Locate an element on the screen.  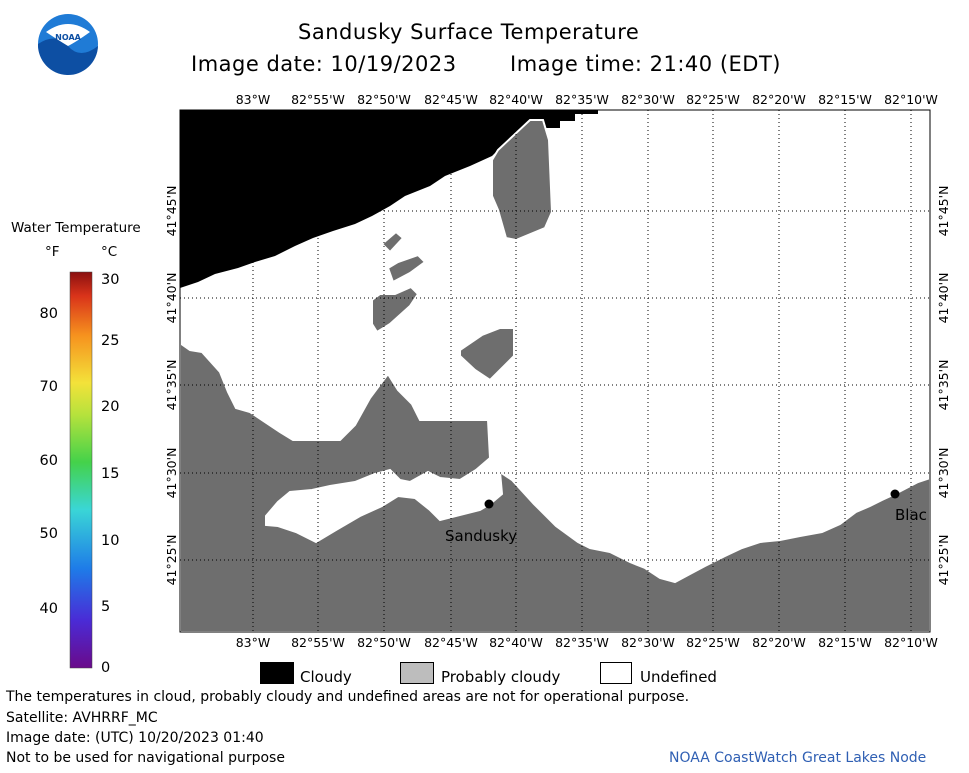
image-time: Image time: 21:40 (EDT) is located at coordinates (645, 64).